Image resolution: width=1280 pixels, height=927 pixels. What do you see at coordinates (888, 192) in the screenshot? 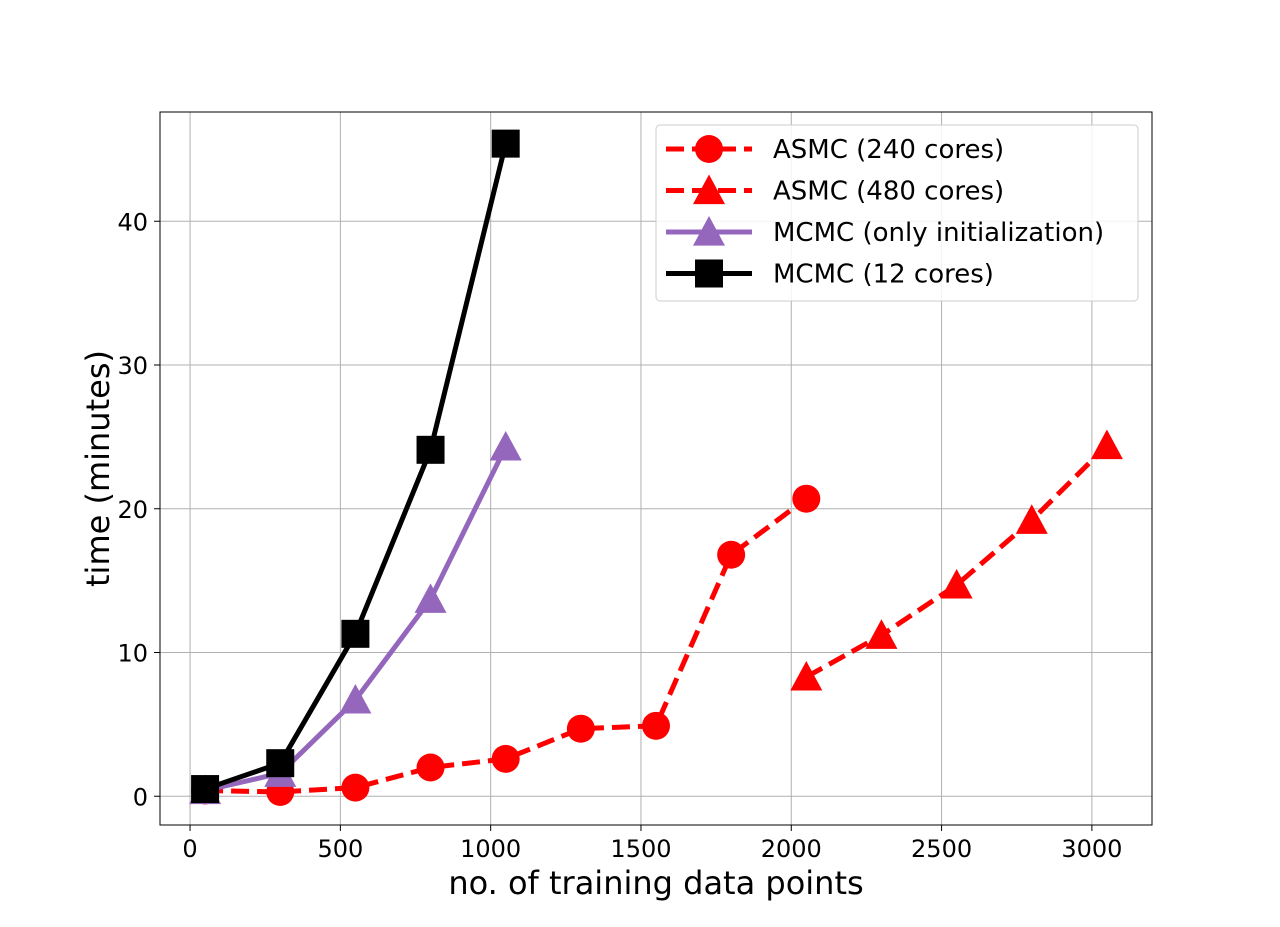
I see `legend-label: ASMC (480 cores)` at bounding box center [888, 192].